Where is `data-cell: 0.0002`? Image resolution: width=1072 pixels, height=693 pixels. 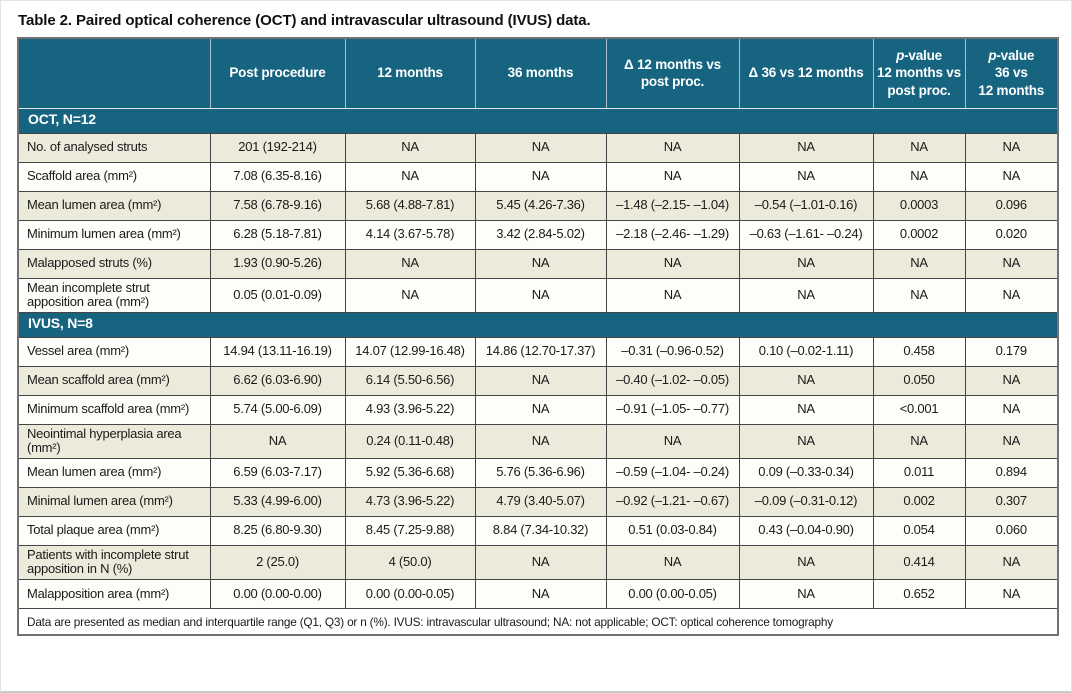
data-cell: 0.0002 is located at coordinates (919, 234).